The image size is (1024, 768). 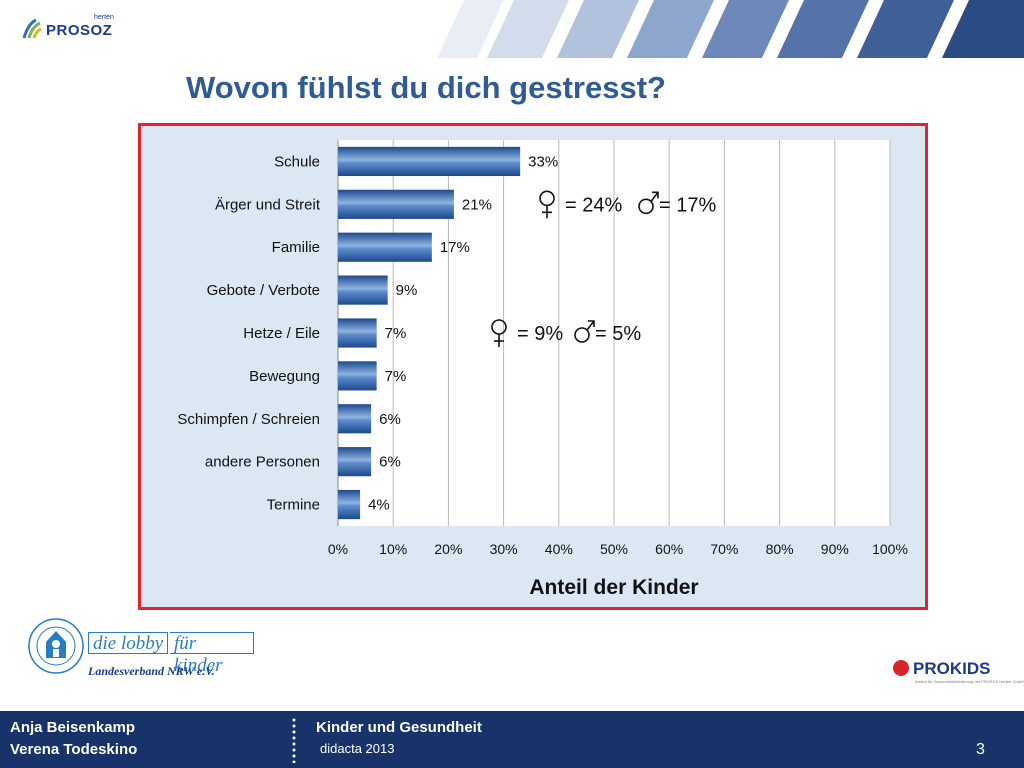 What do you see at coordinates (32, 28) in the screenshot?
I see `prosoz-logo-icon` at bounding box center [32, 28].